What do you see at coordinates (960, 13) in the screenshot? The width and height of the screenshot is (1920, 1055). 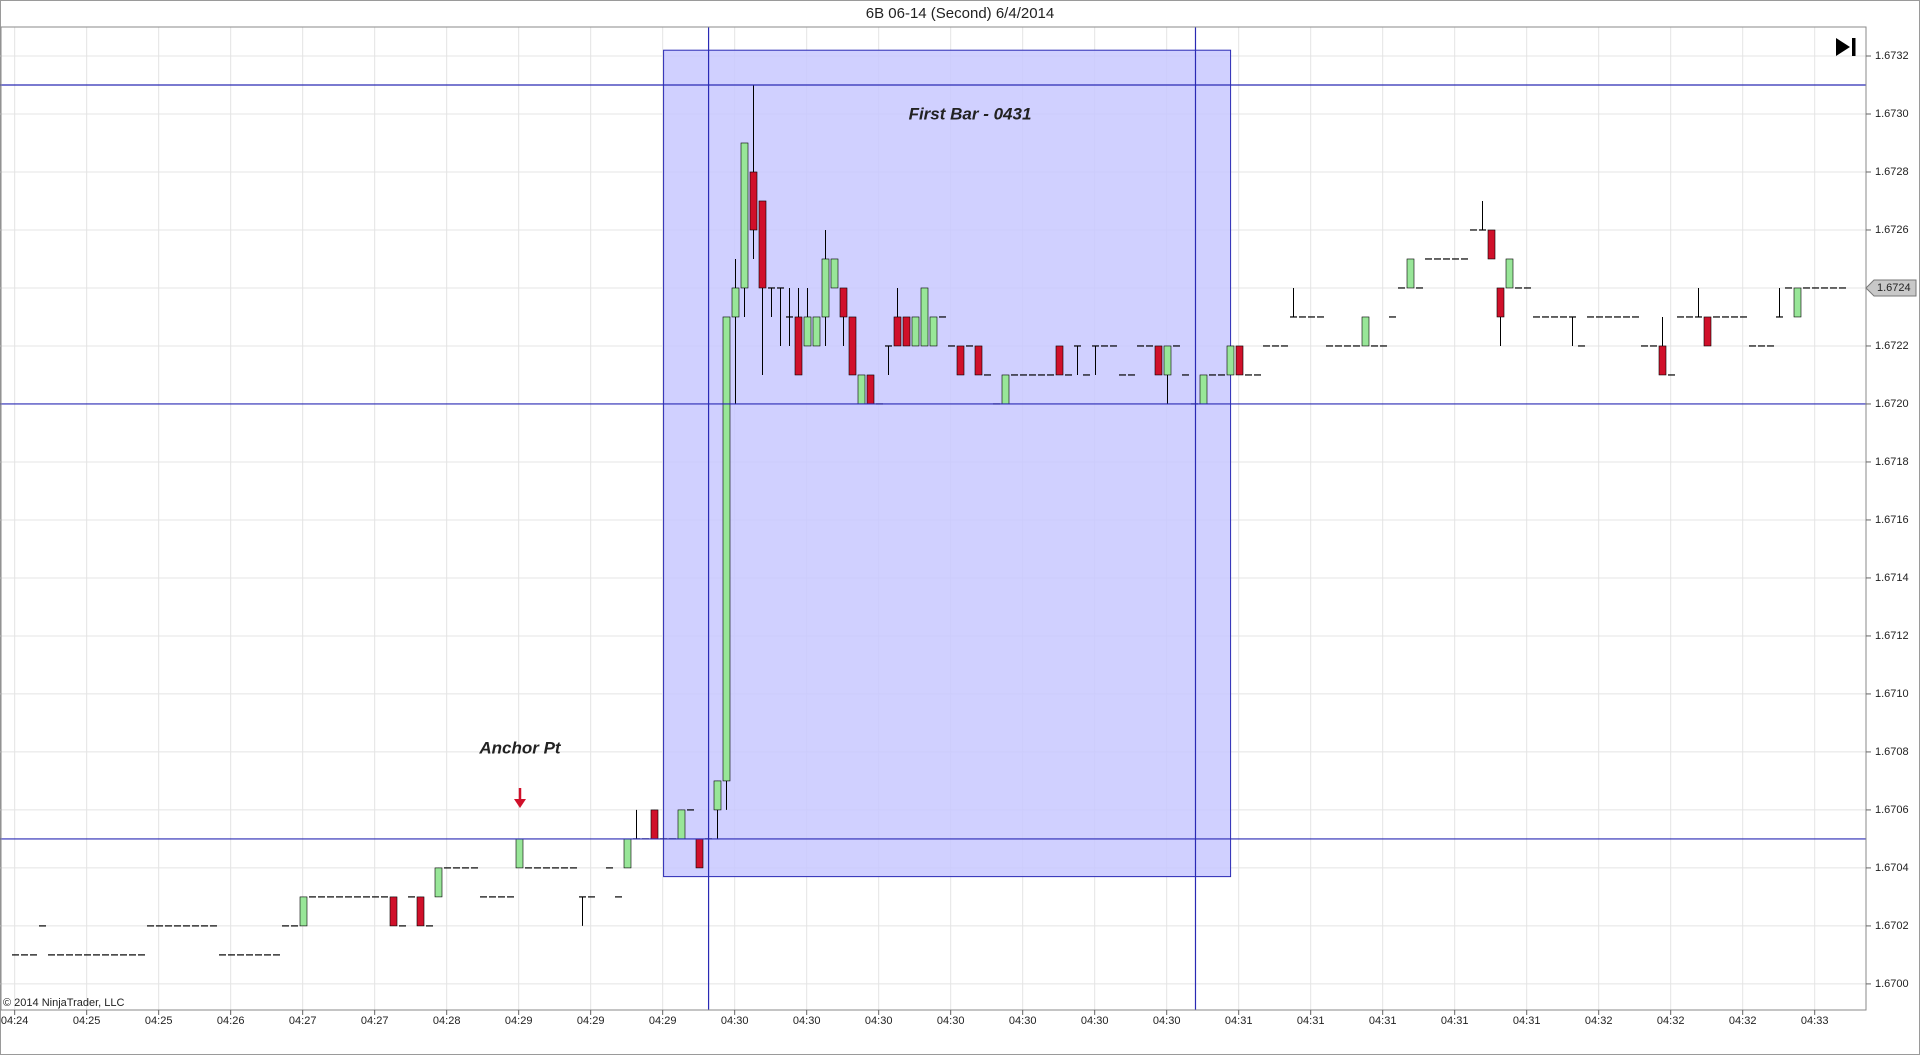 I see `chart-title: 6B 06-14 (Second) 6/4/2014` at bounding box center [960, 13].